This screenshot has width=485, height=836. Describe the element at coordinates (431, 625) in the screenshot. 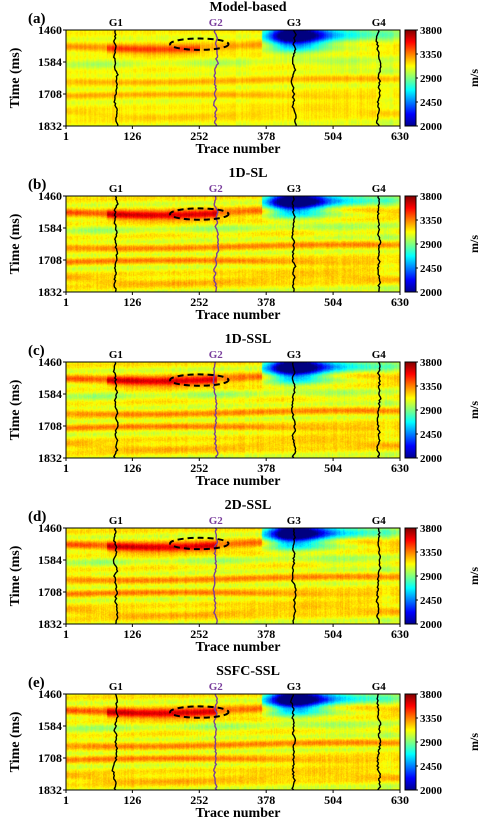

I see `colorbar-tick-label: 2000` at that location.